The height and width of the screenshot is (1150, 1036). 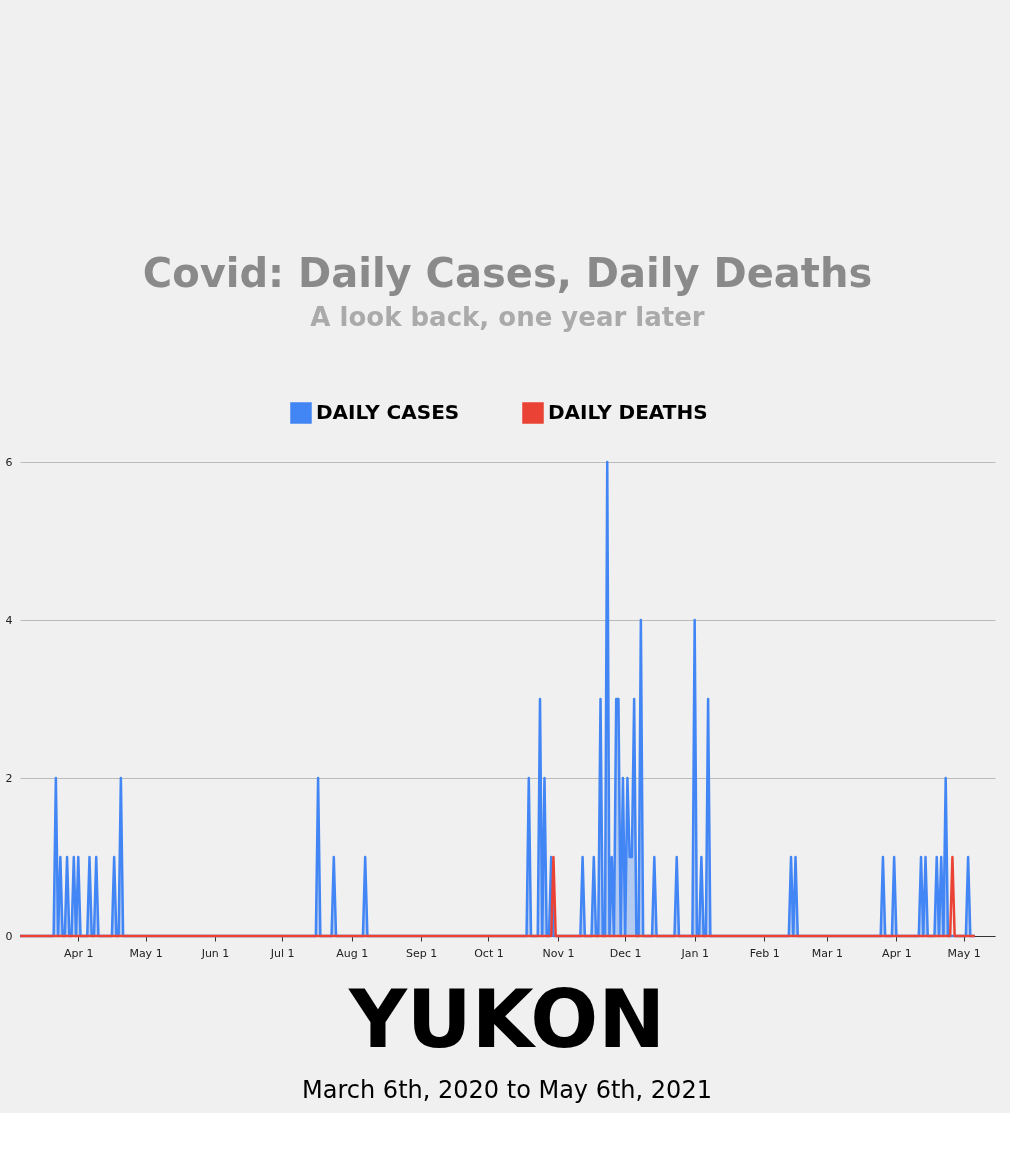 I want to click on legend-label: DAILY DEATHS, so click(x=628, y=412).